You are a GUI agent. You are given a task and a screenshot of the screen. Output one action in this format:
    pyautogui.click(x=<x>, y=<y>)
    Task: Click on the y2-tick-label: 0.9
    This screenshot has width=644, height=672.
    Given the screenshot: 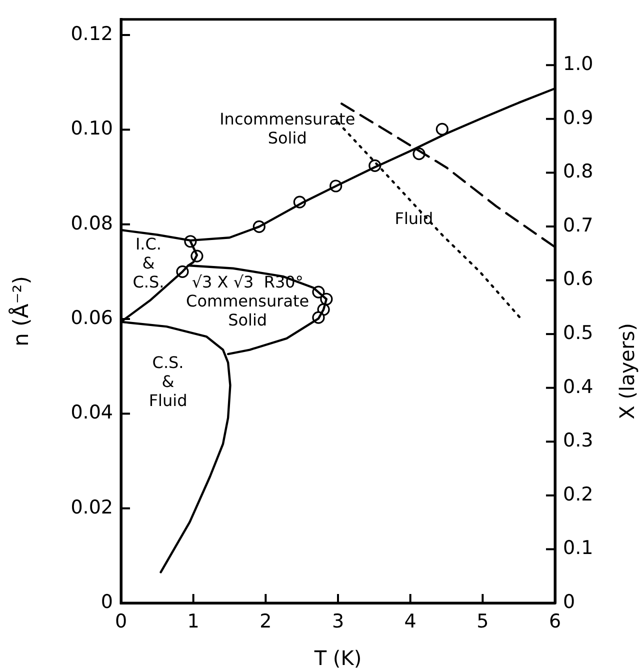 What is the action you would take?
    pyautogui.click(x=578, y=117)
    